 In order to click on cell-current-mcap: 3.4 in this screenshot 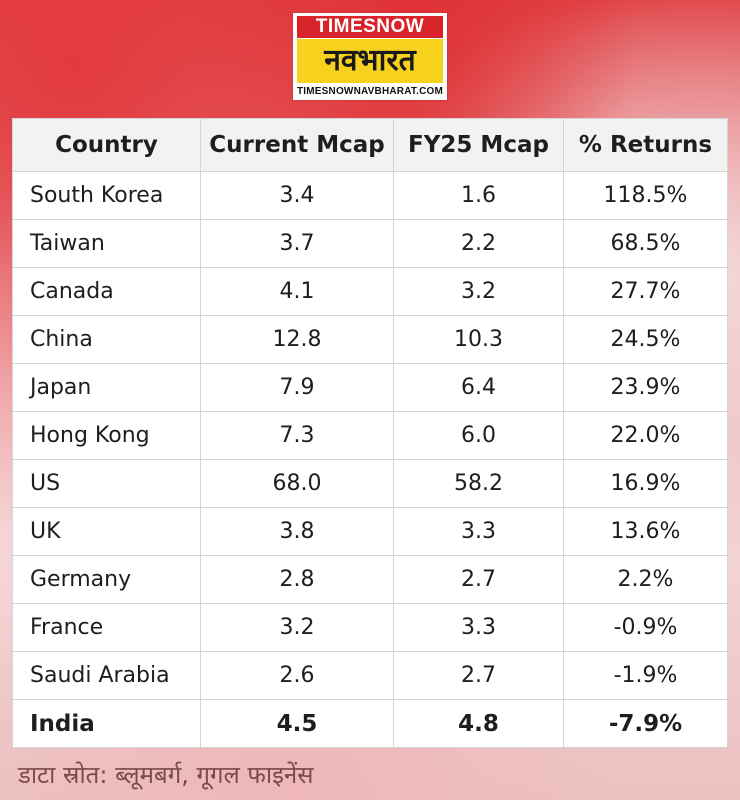, I will do `click(297, 195)`.